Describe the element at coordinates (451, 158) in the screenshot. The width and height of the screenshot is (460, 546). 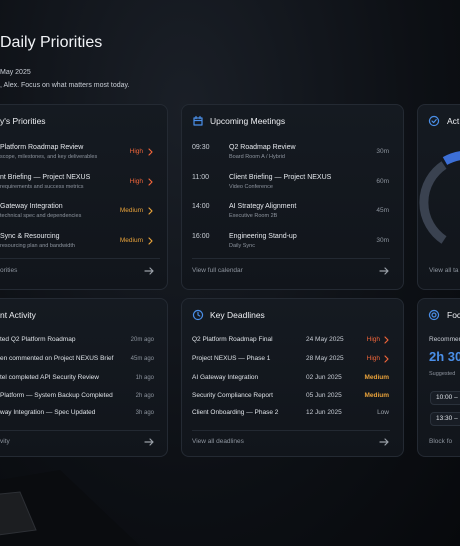
I see `donut-arc-active` at that location.